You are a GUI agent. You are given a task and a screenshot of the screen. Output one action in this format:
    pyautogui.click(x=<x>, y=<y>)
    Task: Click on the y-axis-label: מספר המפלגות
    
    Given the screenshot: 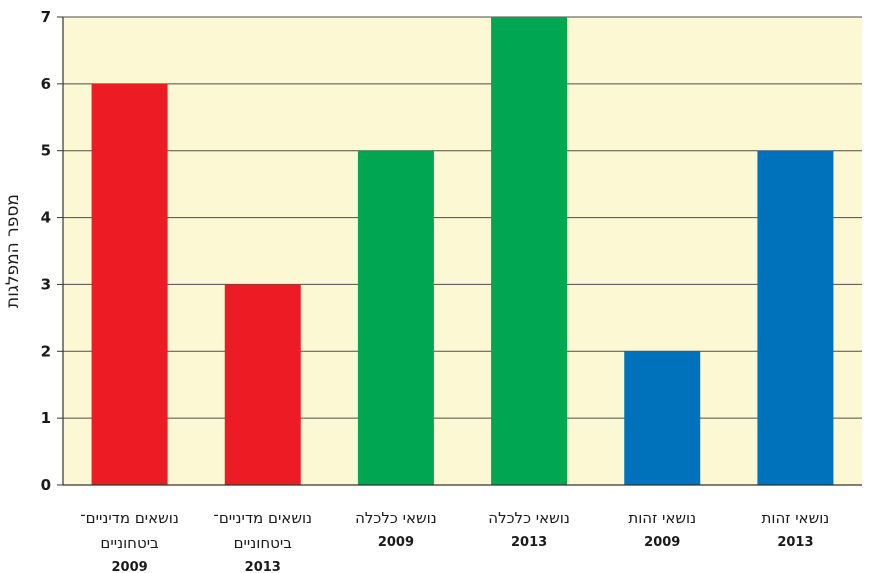 What is the action you would take?
    pyautogui.click(x=13, y=251)
    